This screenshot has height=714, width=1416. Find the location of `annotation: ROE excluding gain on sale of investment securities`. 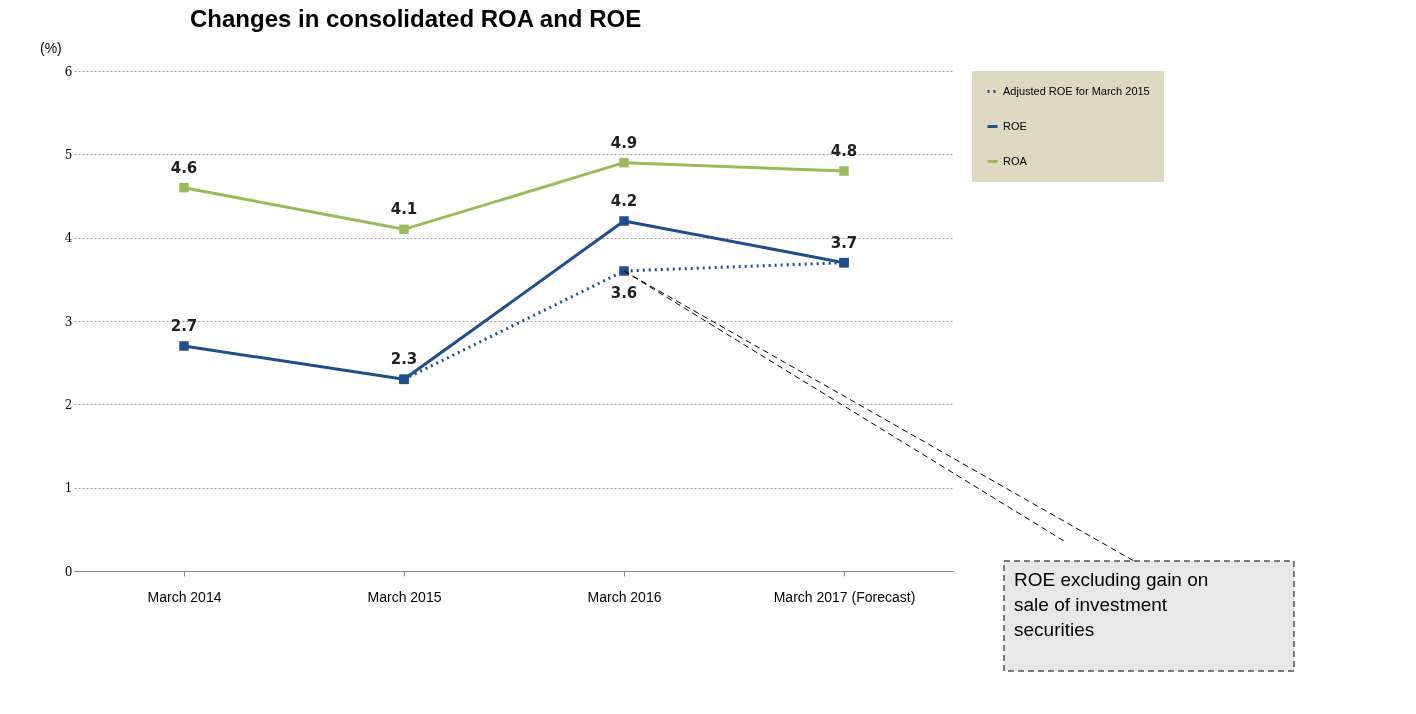

annotation: ROE excluding gain on sale of investment securities is located at coordinates (1111, 604).